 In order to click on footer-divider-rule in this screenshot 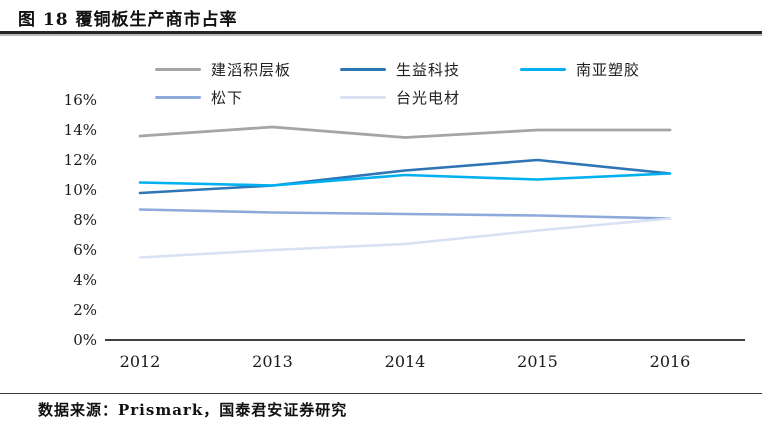, I will do `click(381, 393)`.